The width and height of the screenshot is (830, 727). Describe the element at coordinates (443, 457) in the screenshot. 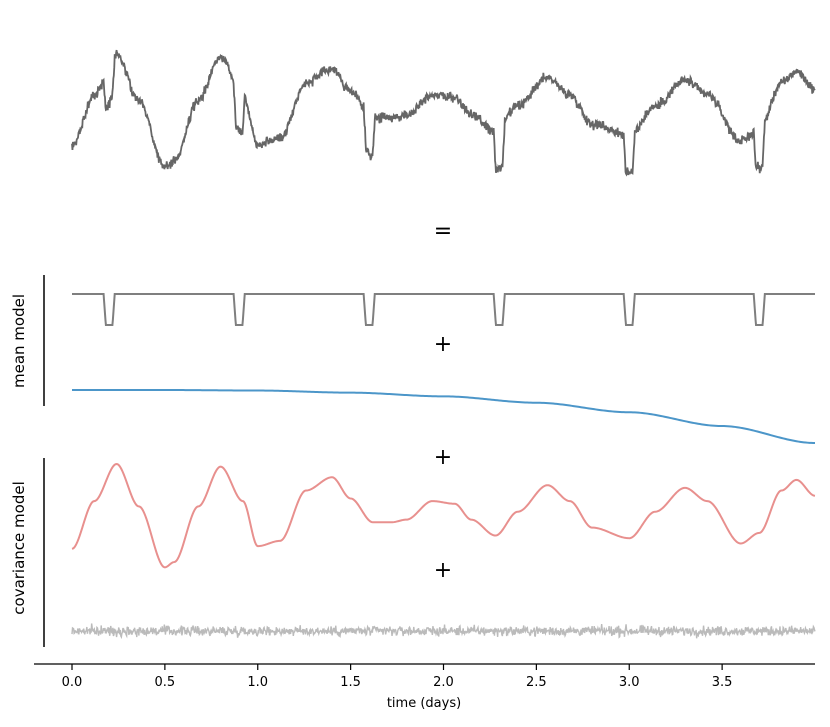

I see `plus-sign-2: +` at that location.